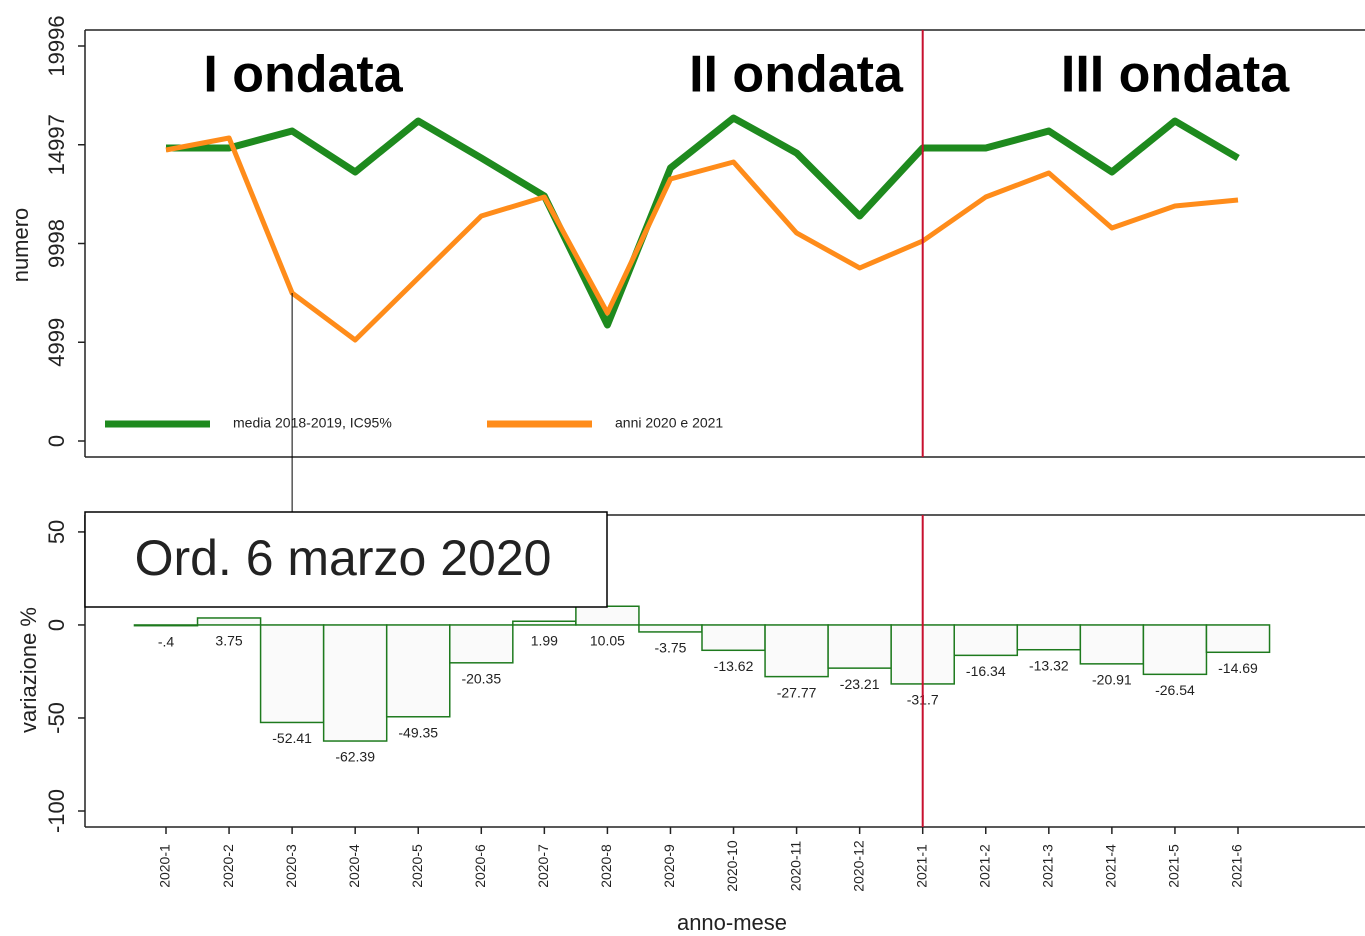 The height and width of the screenshot is (936, 1365). Describe the element at coordinates (607, 641) in the screenshot. I see `value-label: 10.05` at that location.